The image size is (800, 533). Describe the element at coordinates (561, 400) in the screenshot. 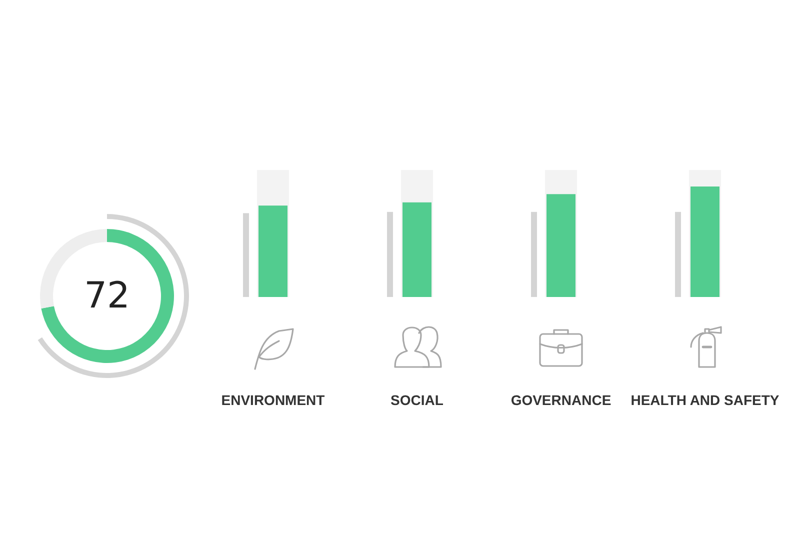

I see `x-tick-label: GOVERNANCE` at that location.